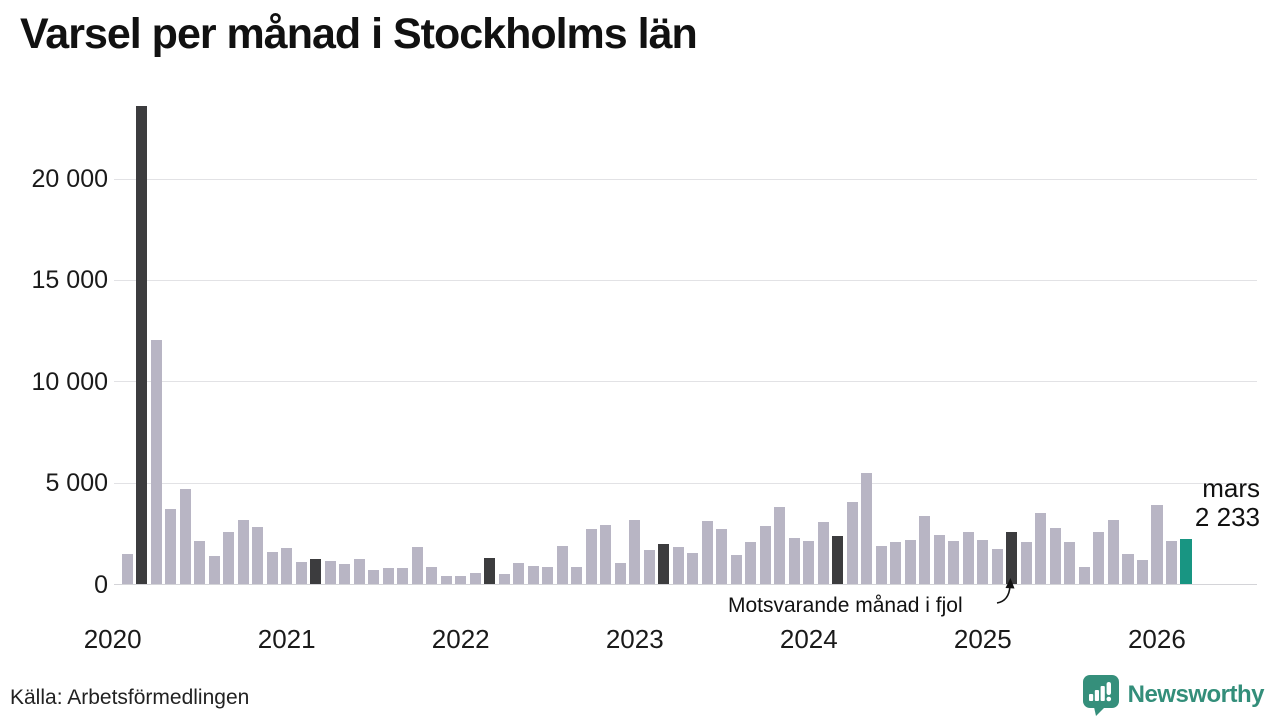 The height and width of the screenshot is (720, 1280). Describe the element at coordinates (130, 697) in the screenshot. I see `source-caption: Källa: Arbetsförmedlingen` at that location.